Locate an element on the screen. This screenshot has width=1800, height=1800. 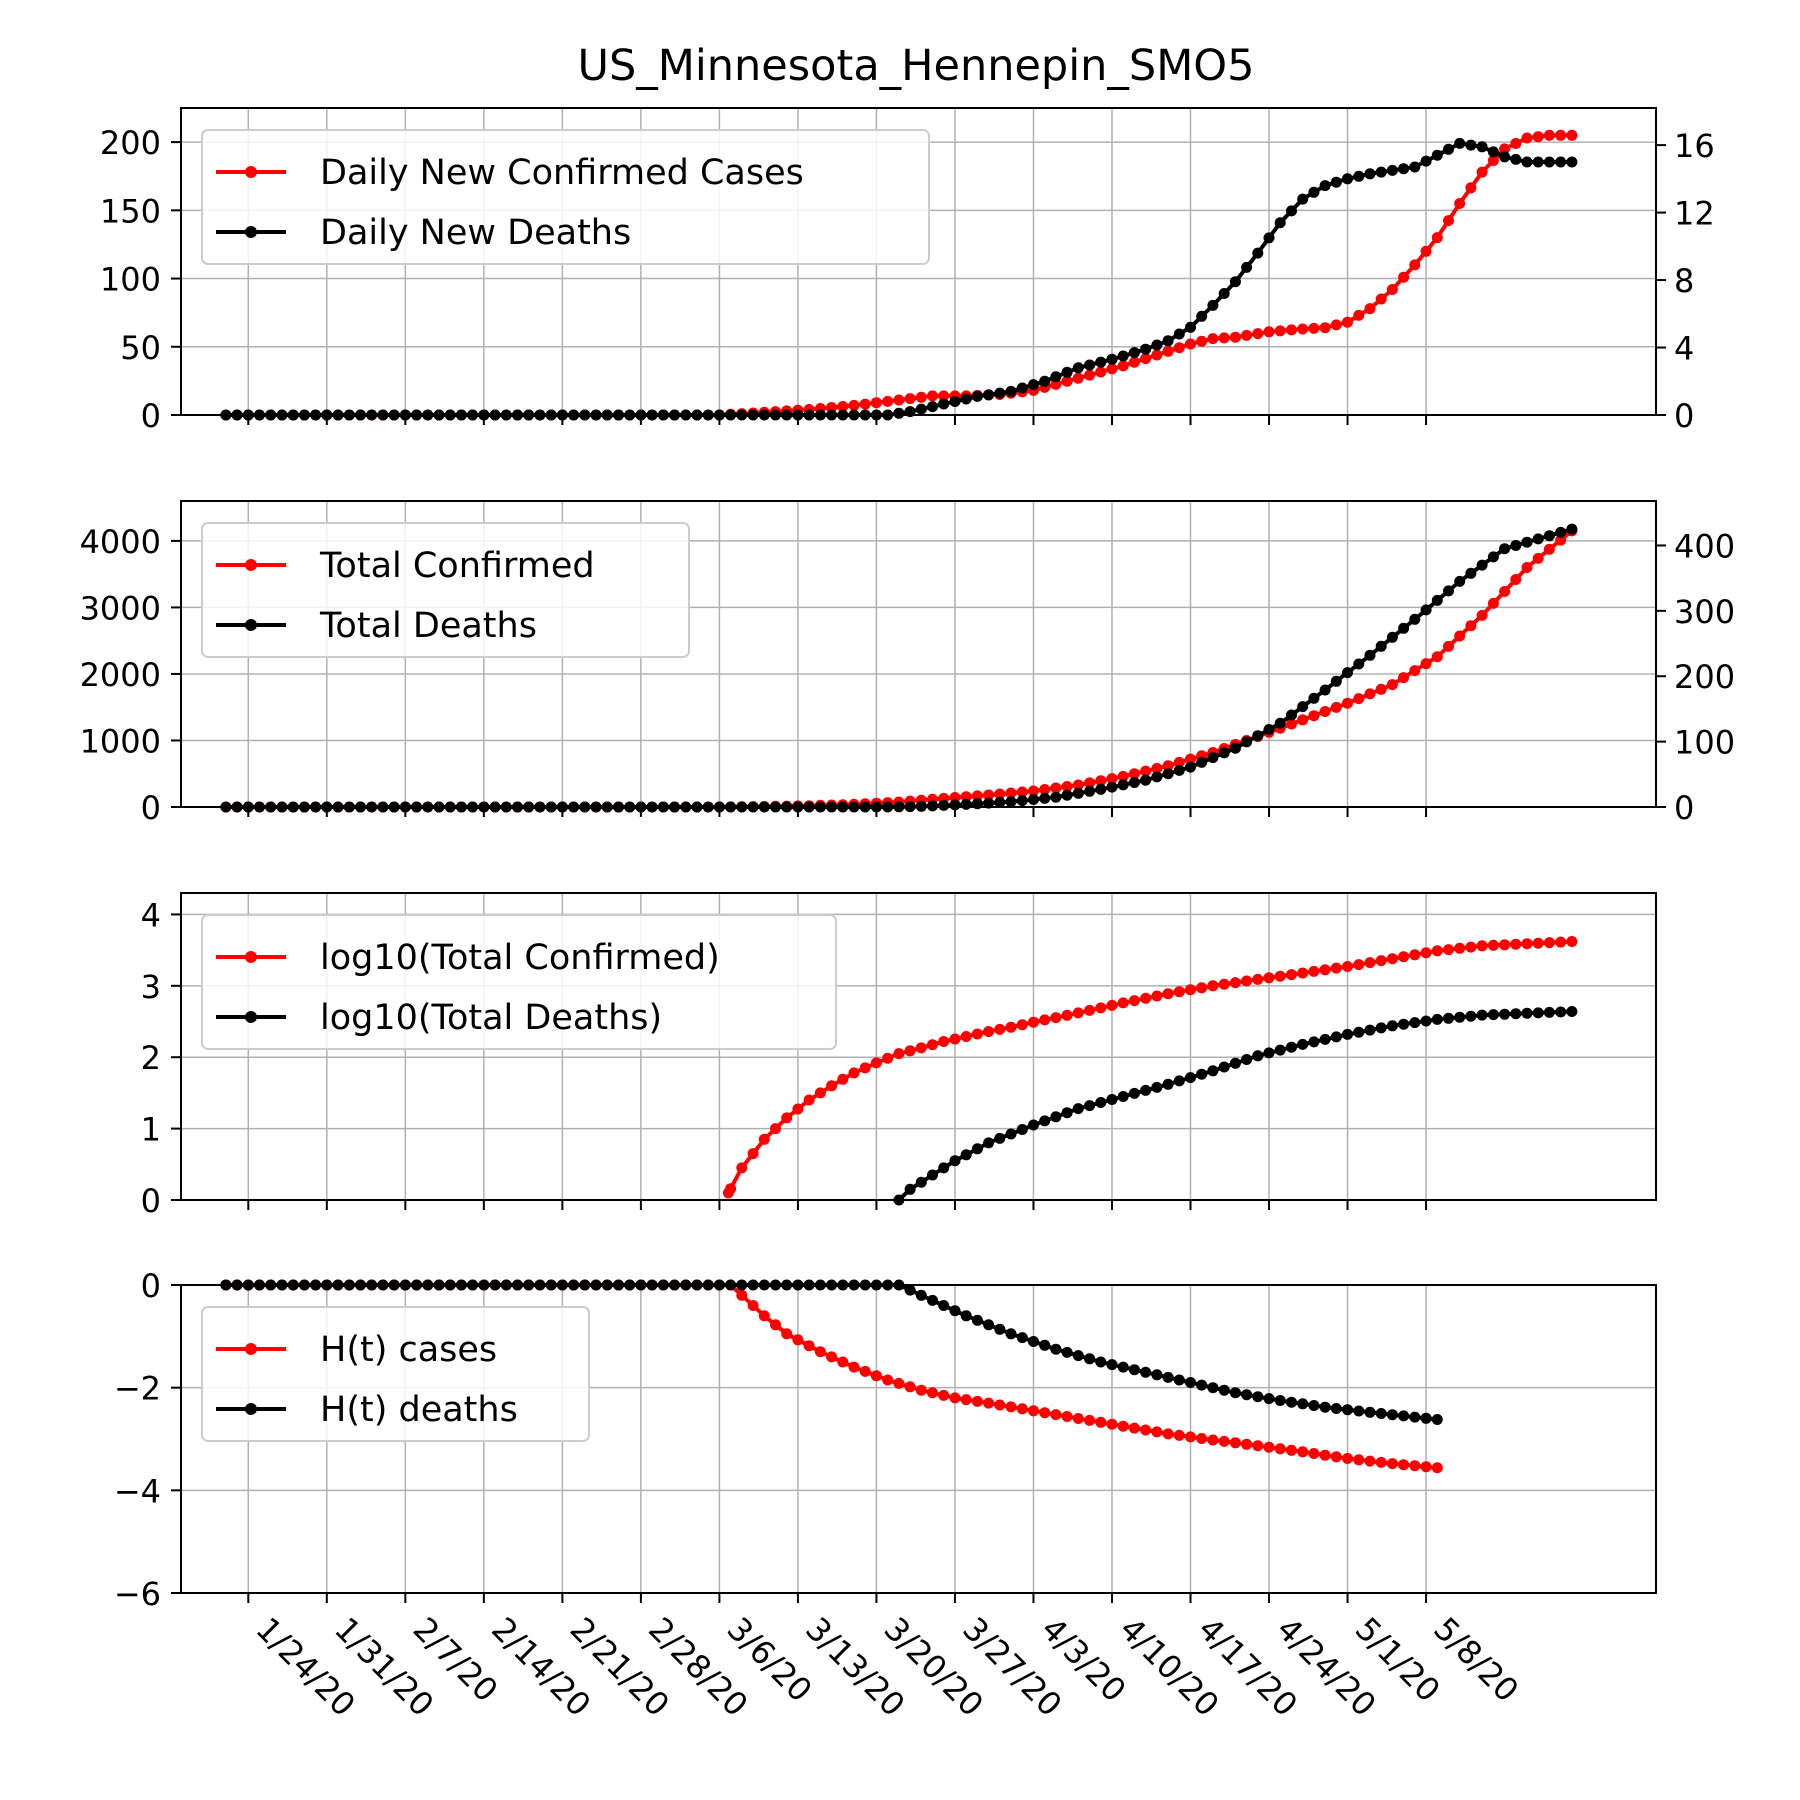
legend-label: H(t) cases is located at coordinates (408, 1350).